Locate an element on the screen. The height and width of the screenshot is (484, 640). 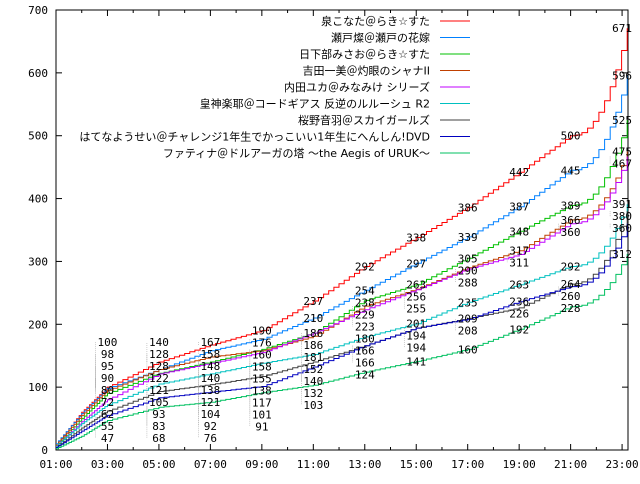
data-label: 596 is located at coordinates (622, 75).